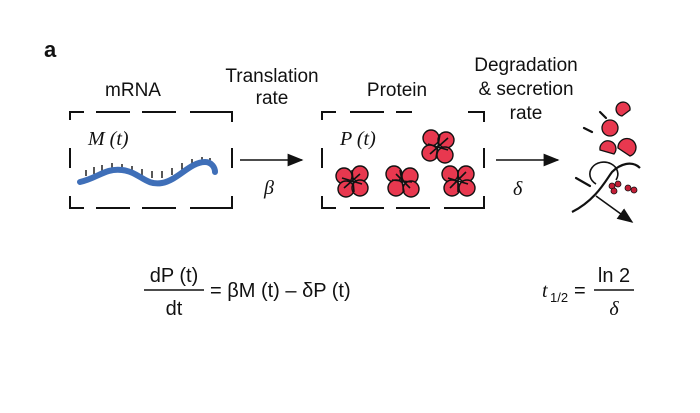 This screenshot has width=700, height=413. I want to click on translation-label-line2: rate, so click(272, 98).